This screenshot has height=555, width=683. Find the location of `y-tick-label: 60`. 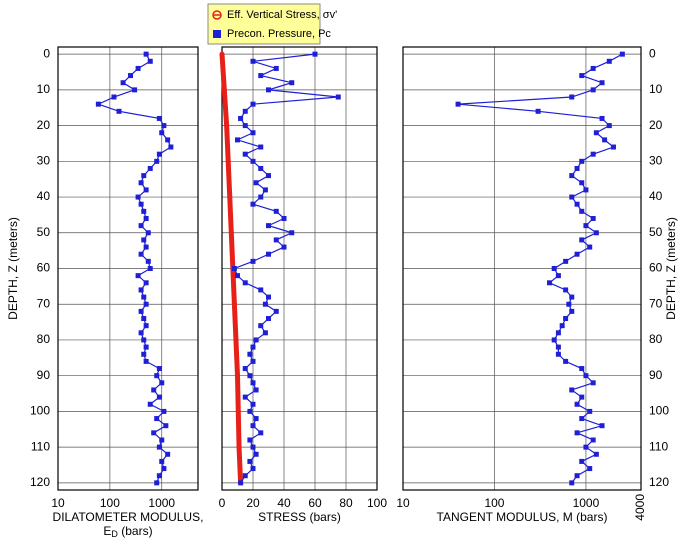

y-tick-label: 60 is located at coordinates (656, 268).